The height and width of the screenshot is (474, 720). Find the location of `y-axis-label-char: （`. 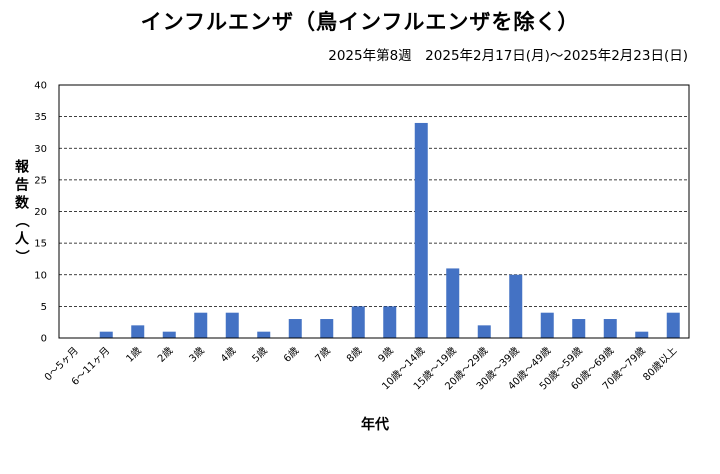

y-axis-label-char: （ is located at coordinates (21, 221).